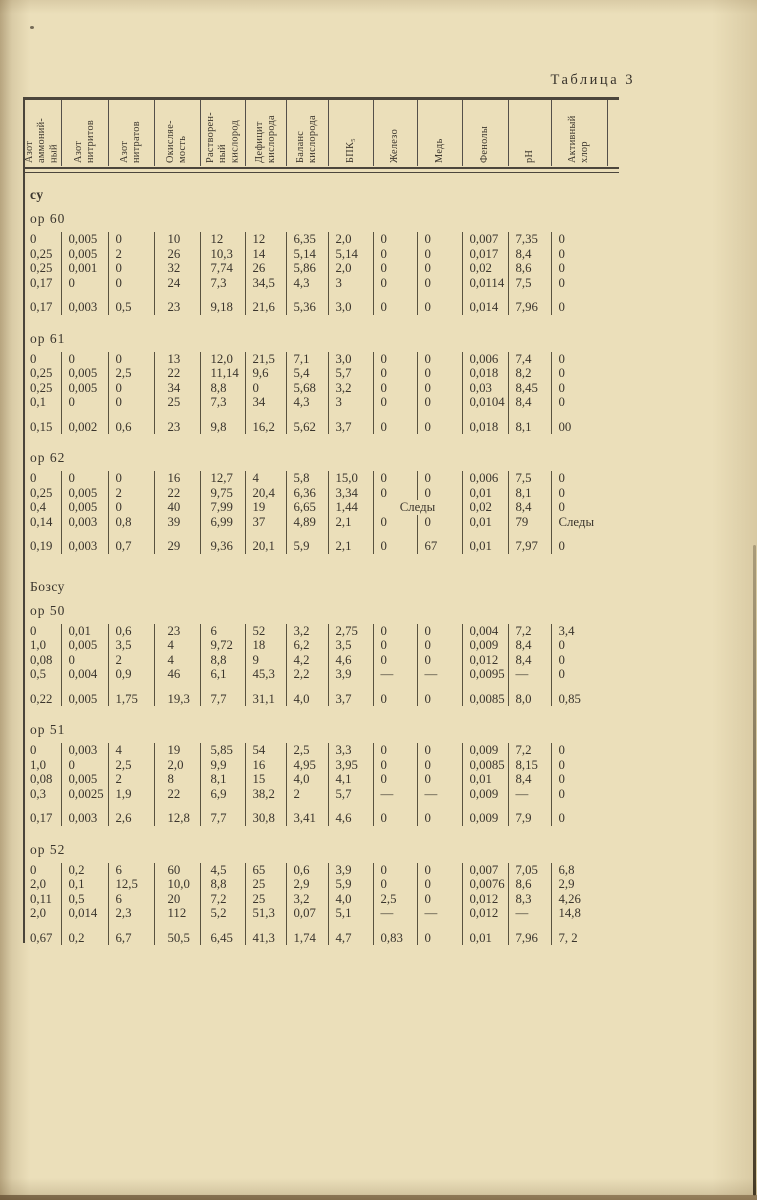 Image resolution: width=757 pixels, height=1200 pixels. Describe the element at coordinates (48, 729) in the screenshot. I see `group-label: ор 51` at that location.